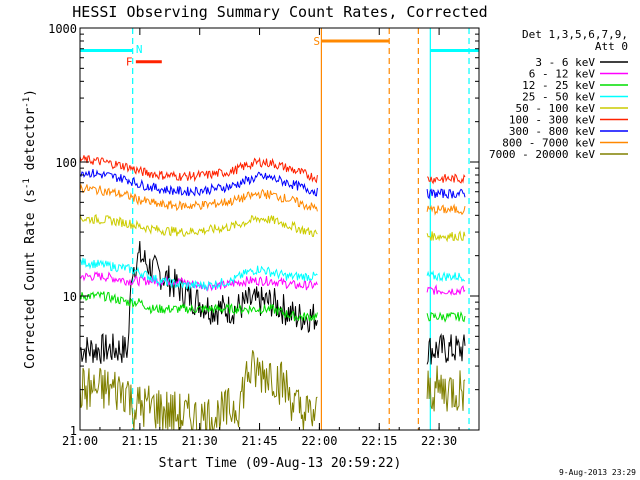 The width and height of the screenshot is (640, 480). Describe the element at coordinates (611, 46) in the screenshot. I see `legend-header-line2: Att 0` at that location.